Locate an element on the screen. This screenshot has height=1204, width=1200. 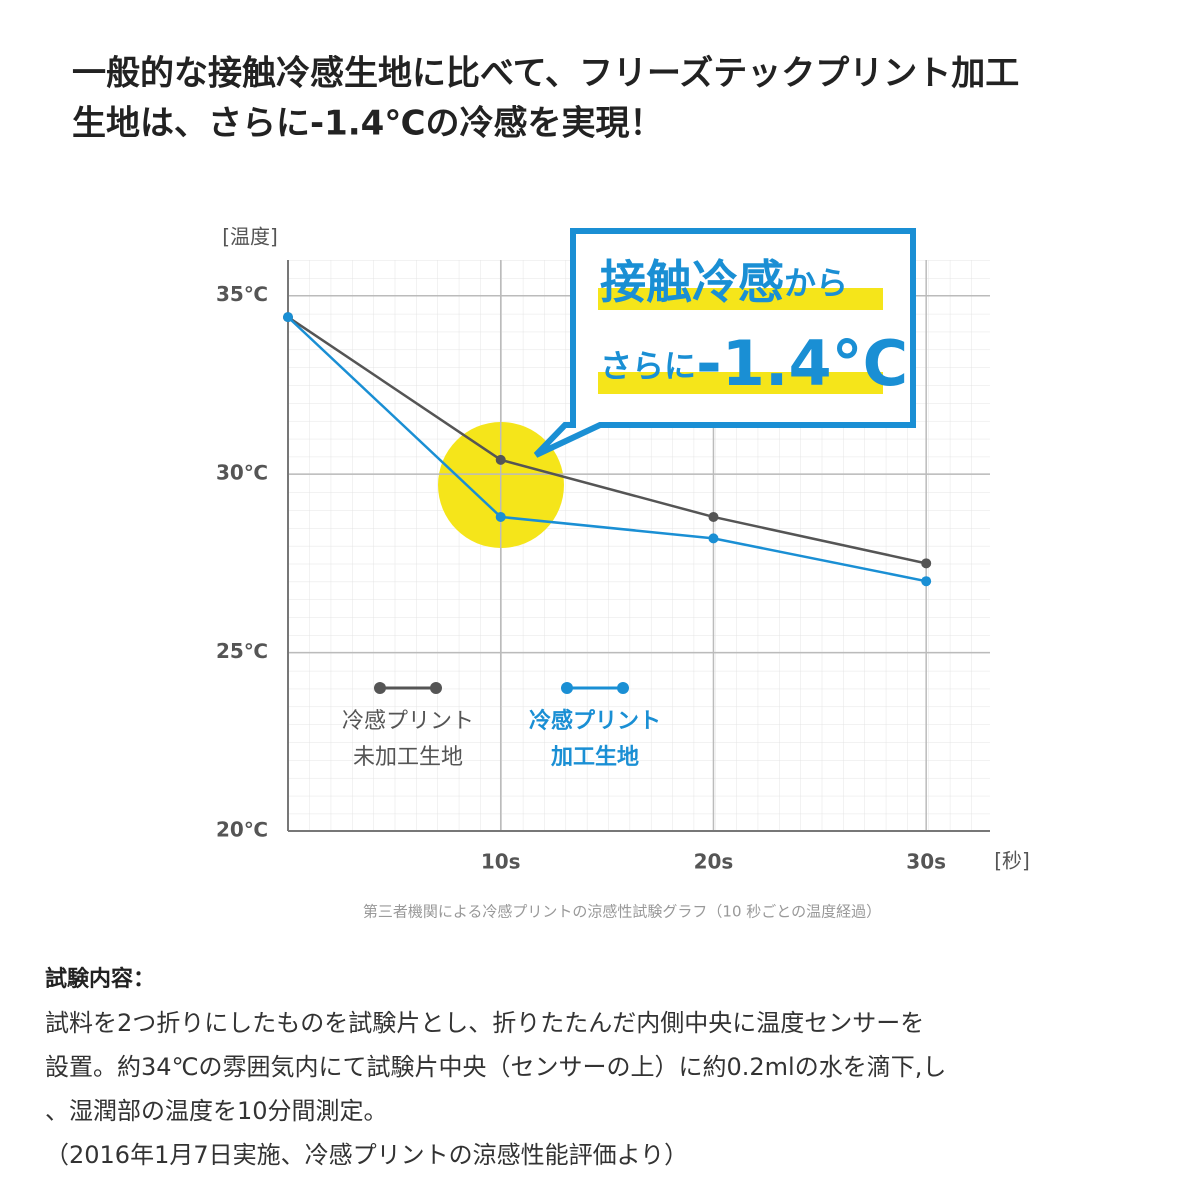
caption: 第三者機関による冷感プリントの涼感性試験グラフ（10 秒ごとの温度経過） is located at coordinates (622, 912).